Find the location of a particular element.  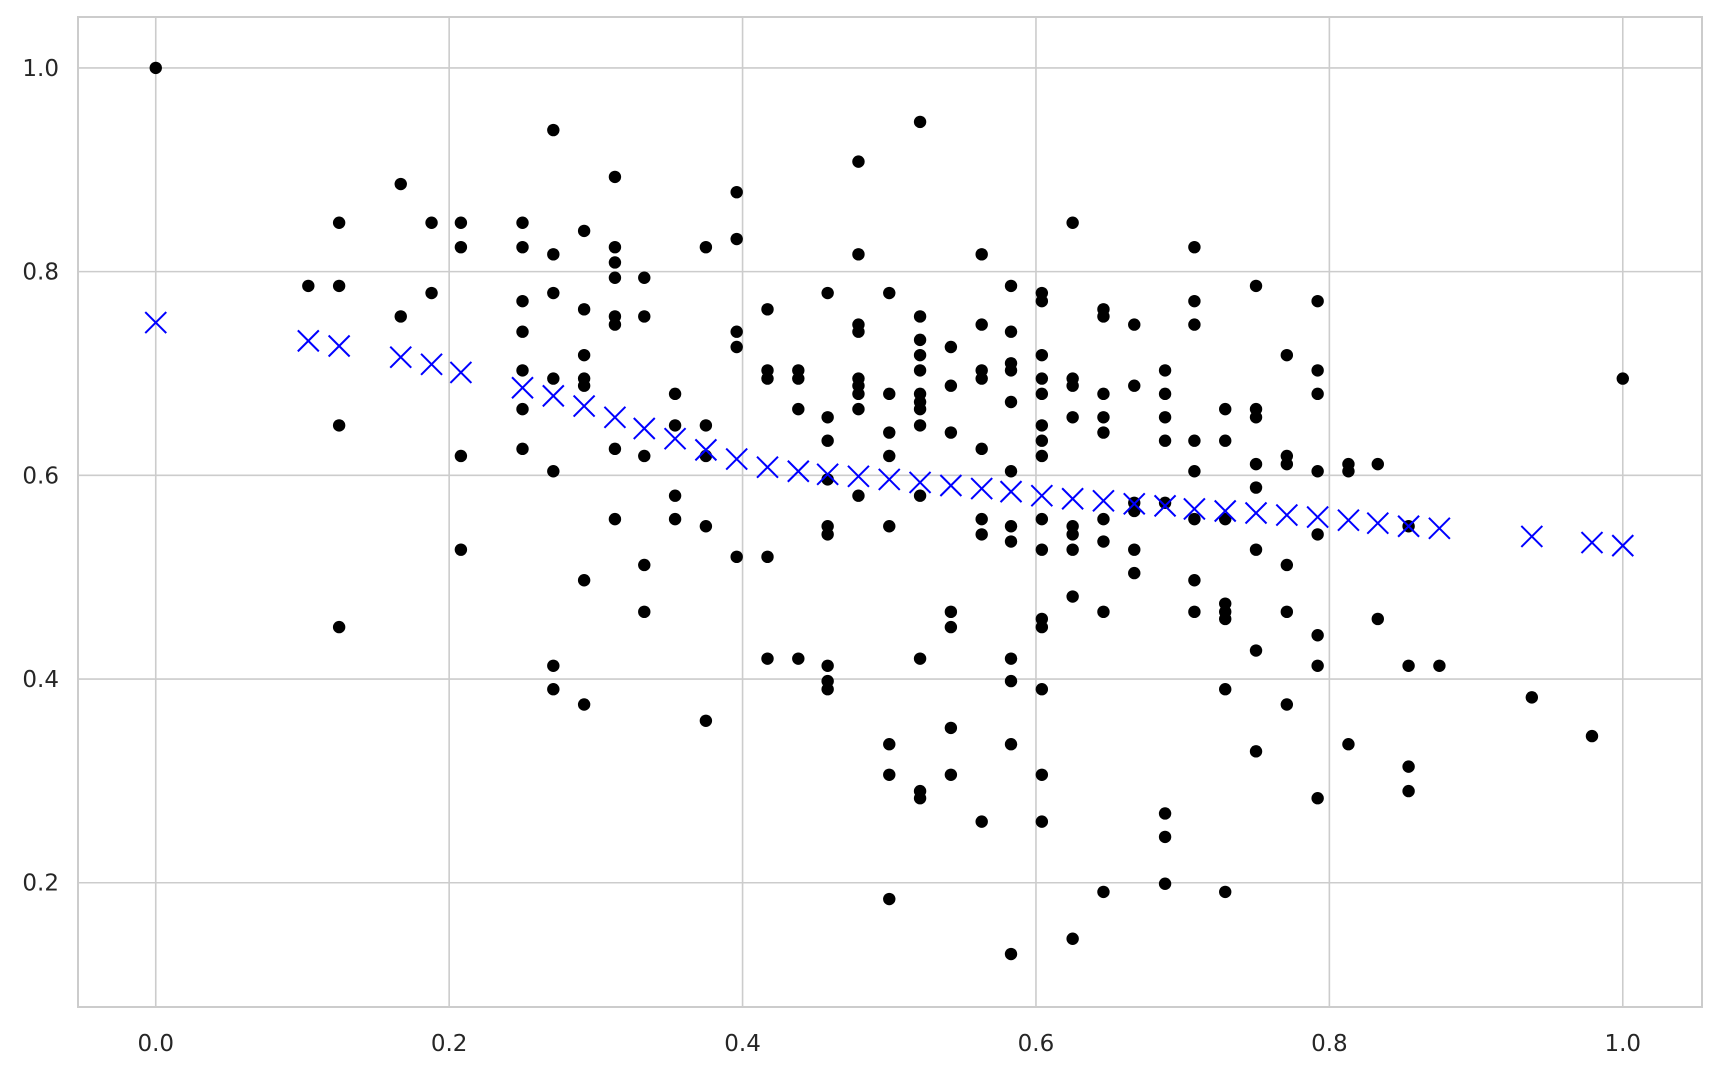

y-tick-label: 0.8 is located at coordinates (40, 273).